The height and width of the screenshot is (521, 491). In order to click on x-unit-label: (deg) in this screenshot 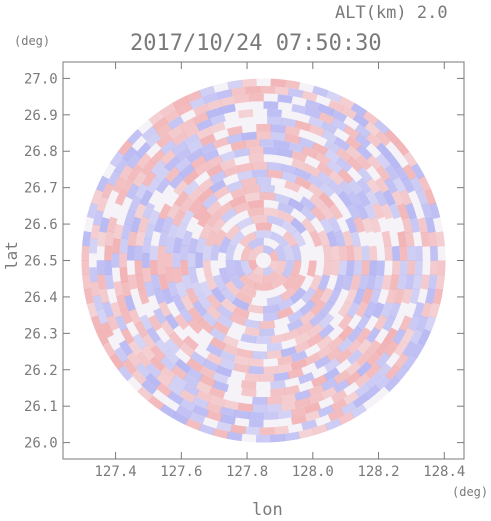, I will do `click(470, 492)`.